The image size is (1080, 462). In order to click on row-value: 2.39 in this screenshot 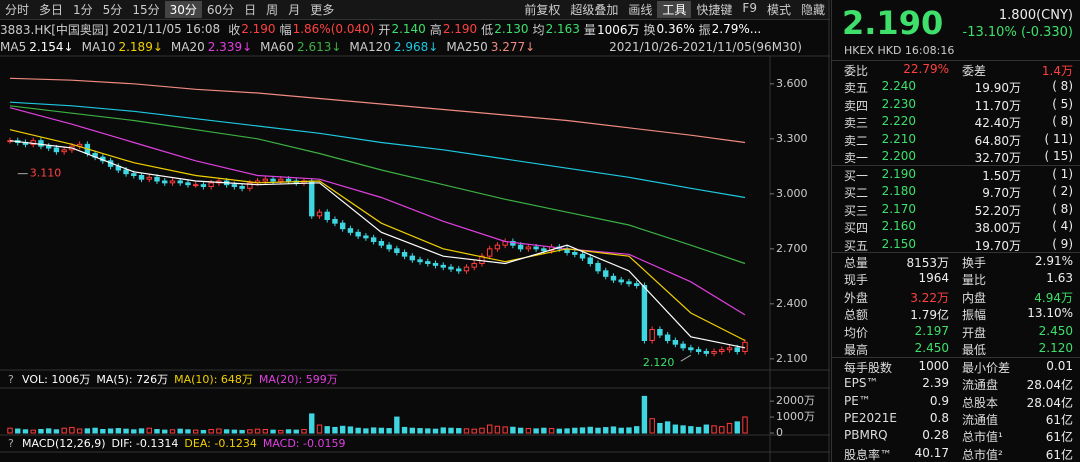, I will do `click(935, 383)`.